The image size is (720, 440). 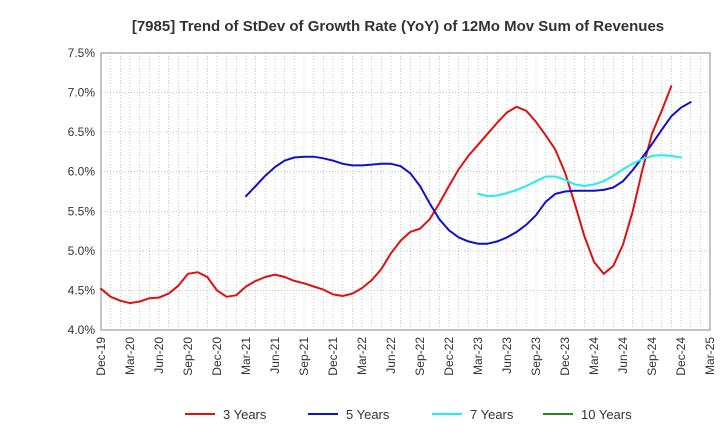 I want to click on series-line-7-years, so click(x=579, y=176).